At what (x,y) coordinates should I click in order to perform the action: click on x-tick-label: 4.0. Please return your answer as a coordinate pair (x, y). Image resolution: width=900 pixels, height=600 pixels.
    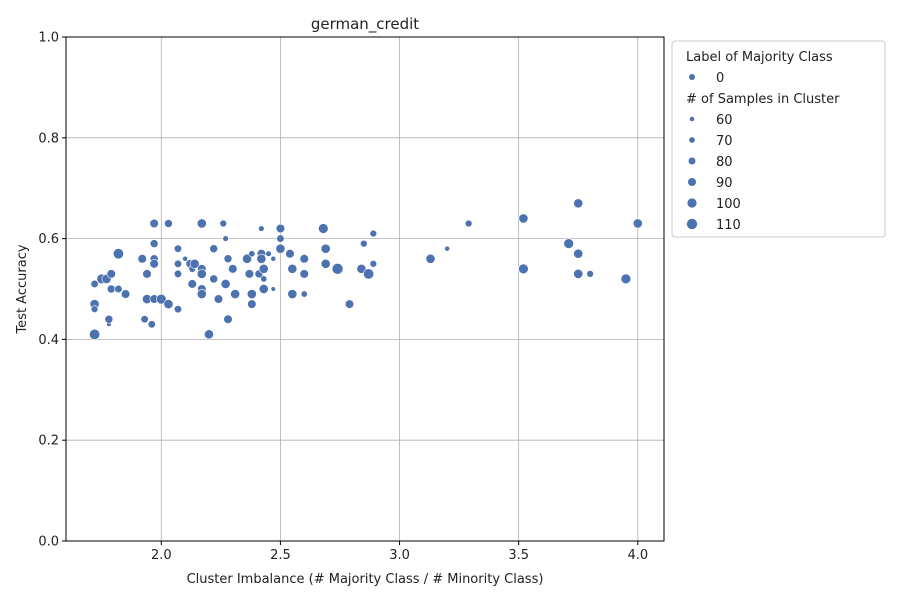
    Looking at the image, I should click on (637, 555).